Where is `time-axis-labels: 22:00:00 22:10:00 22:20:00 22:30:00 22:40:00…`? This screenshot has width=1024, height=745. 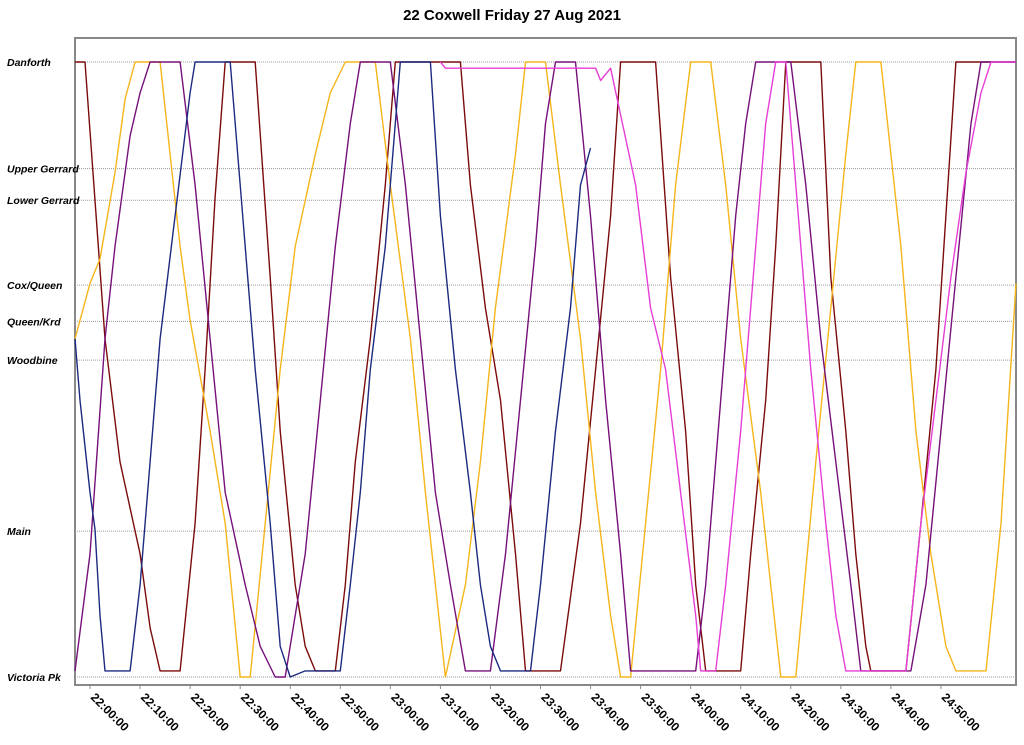 time-axis-labels: 22:00:00 22:10:00 22:20:00 22:30:00 22:40:00… is located at coordinates (535, 709).